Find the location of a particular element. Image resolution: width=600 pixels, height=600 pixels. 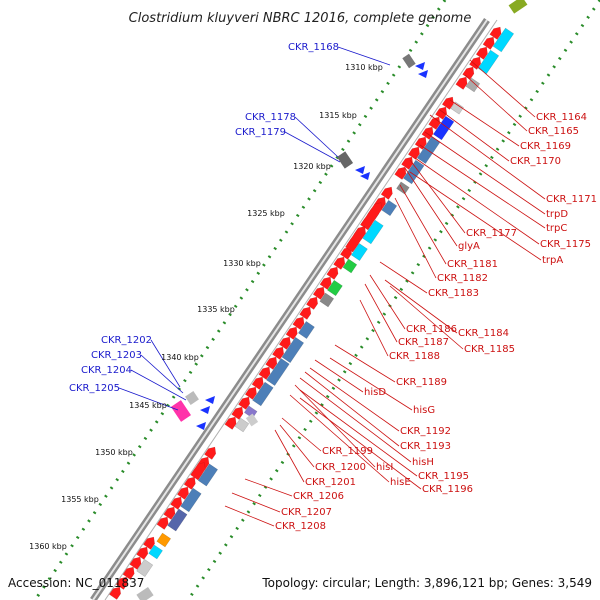

gene-box-light is located at coordinates (145, 593).